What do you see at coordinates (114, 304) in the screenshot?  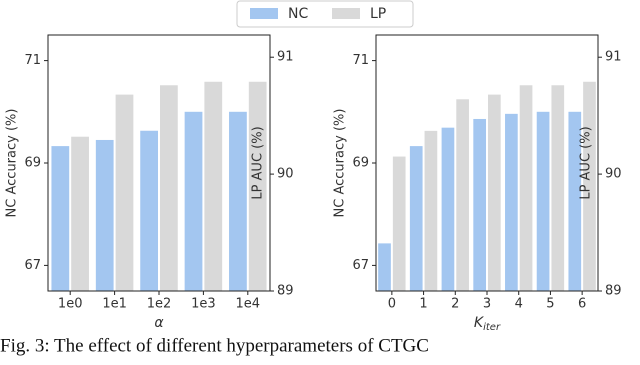 I see `x-tick-label: 1e1` at bounding box center [114, 304].